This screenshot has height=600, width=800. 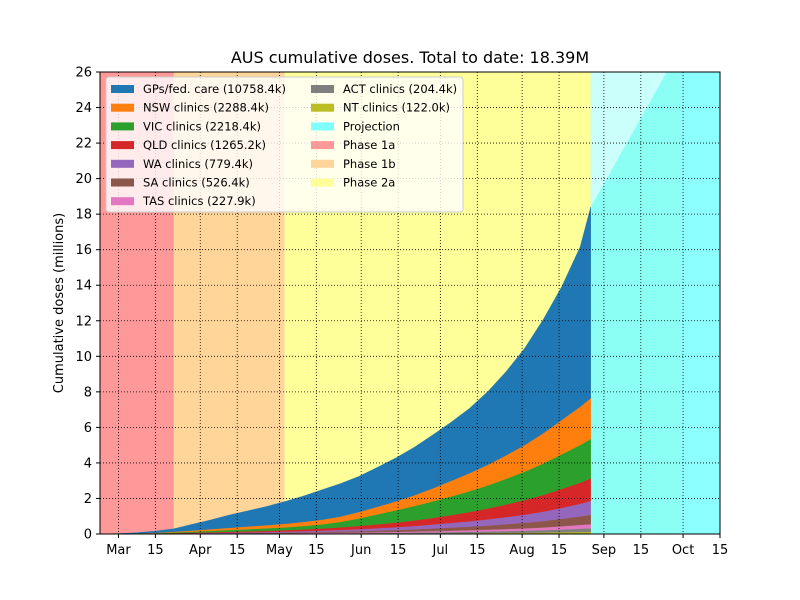 I want to click on legend-label-1: NSW clinics (2288.4k), so click(x=206, y=108).